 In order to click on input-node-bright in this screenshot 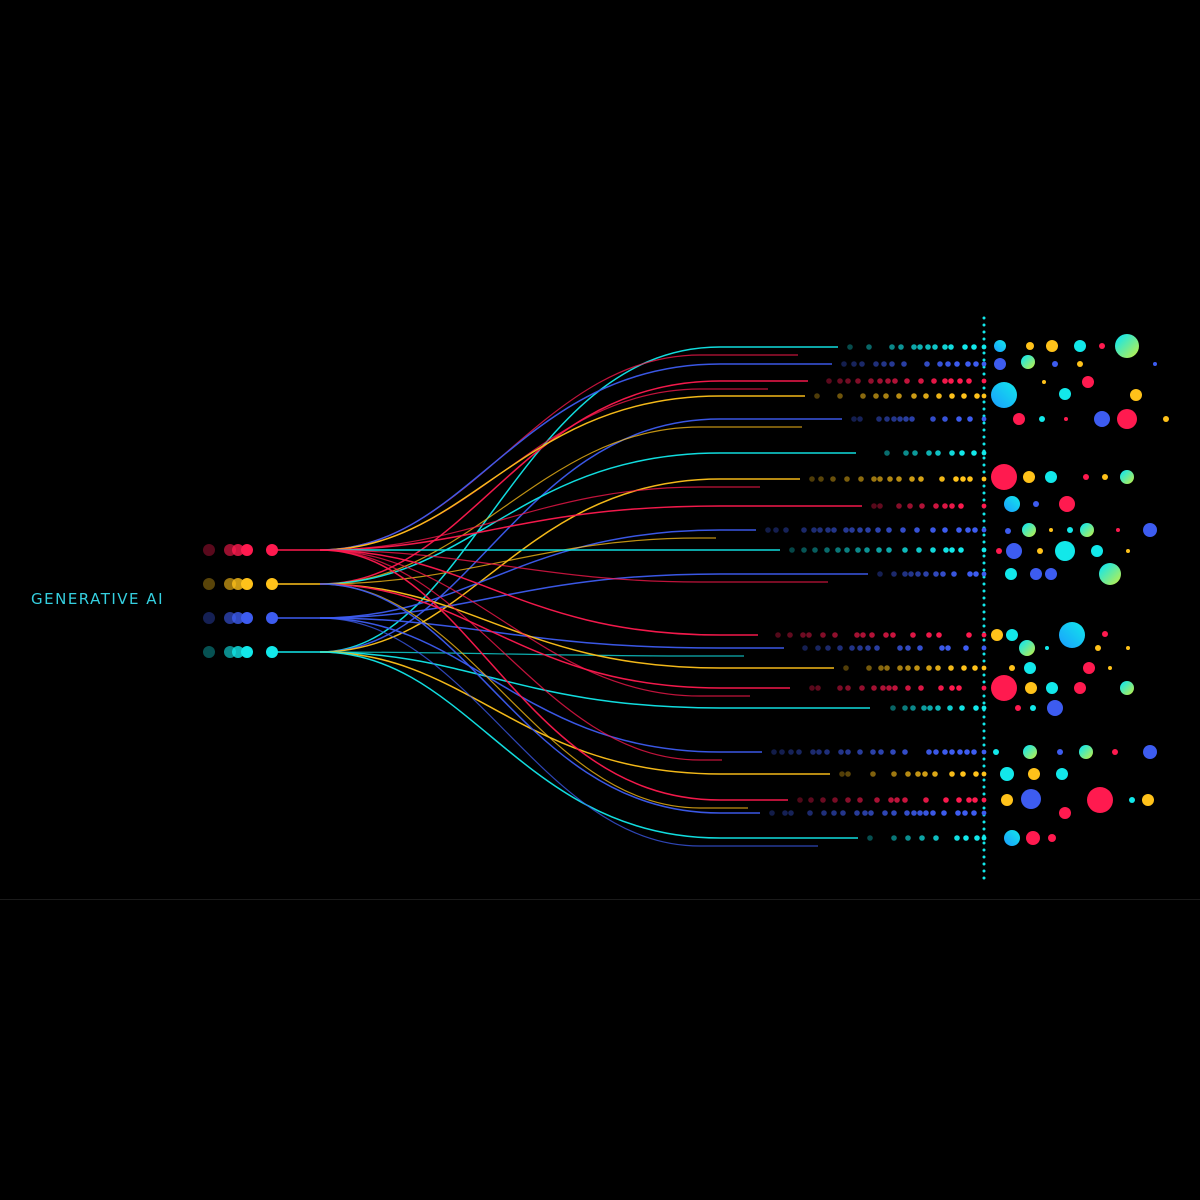, I will do `click(247, 618)`.